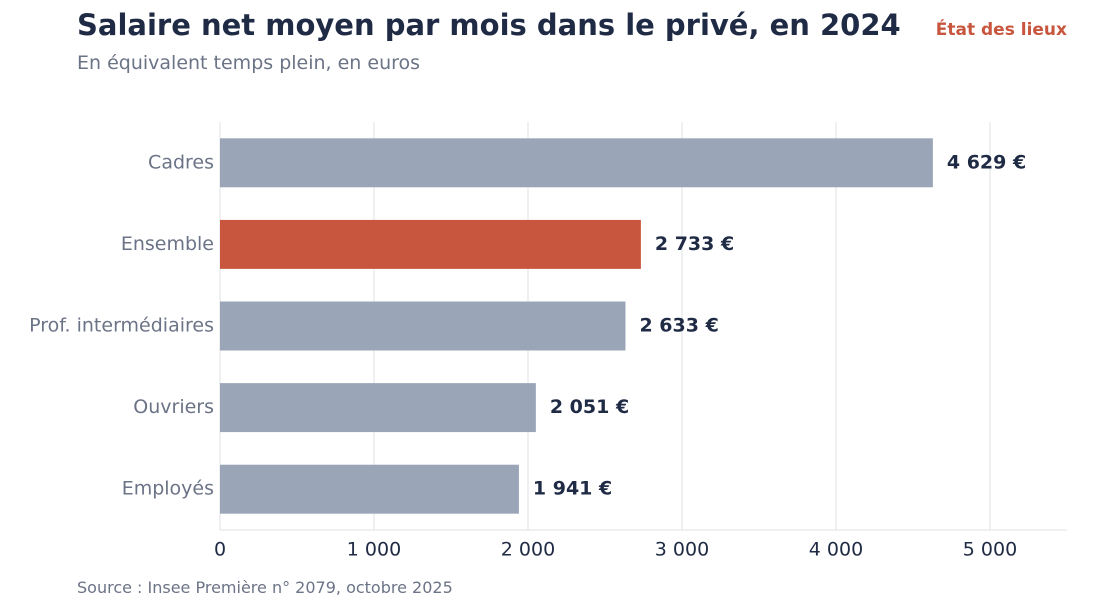  What do you see at coordinates (678, 326) in the screenshot?
I see `value-label: 2 633 €` at bounding box center [678, 326].